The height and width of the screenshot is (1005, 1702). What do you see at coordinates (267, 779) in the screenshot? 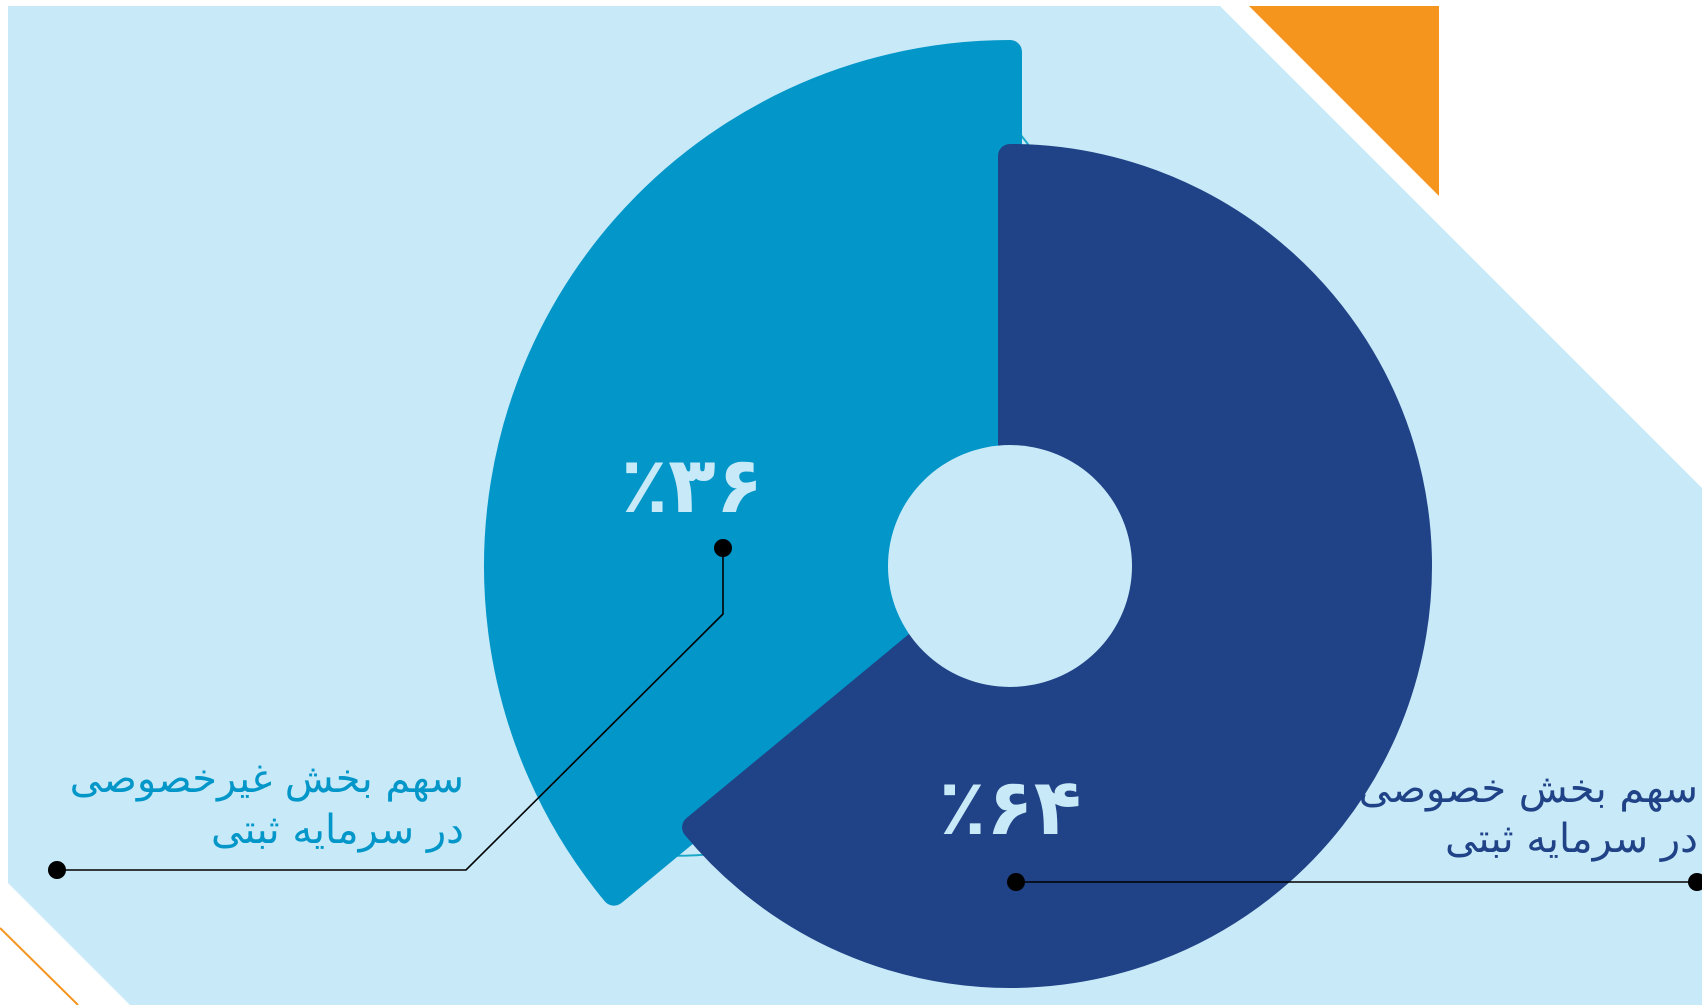
I see `caption-non-private-line1: سهم بخش غیرخصوصی` at bounding box center [267, 779].